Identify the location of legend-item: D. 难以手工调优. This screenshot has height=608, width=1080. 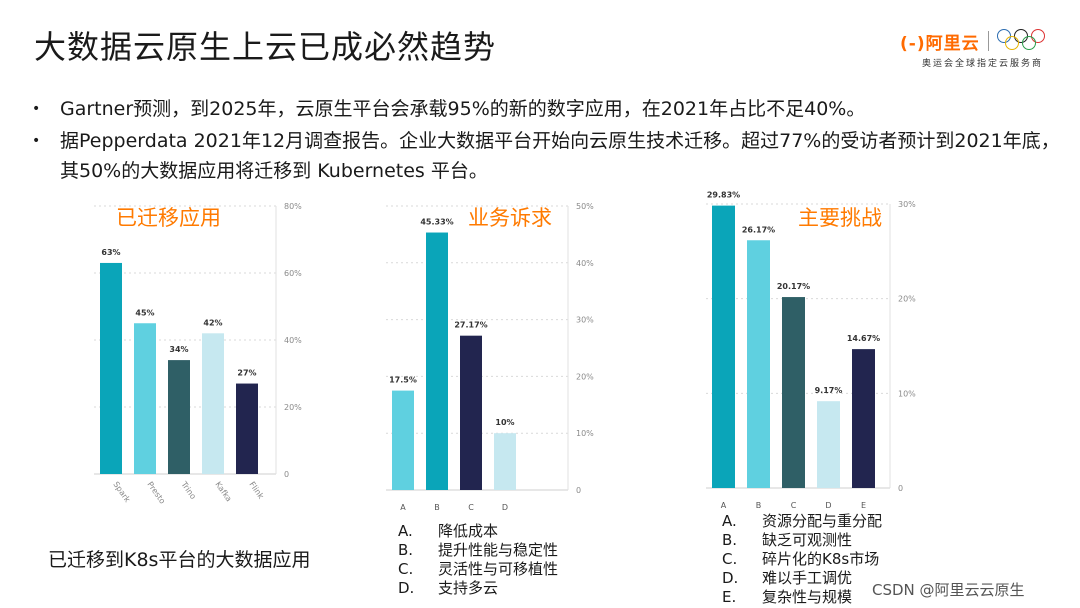
(787, 578).